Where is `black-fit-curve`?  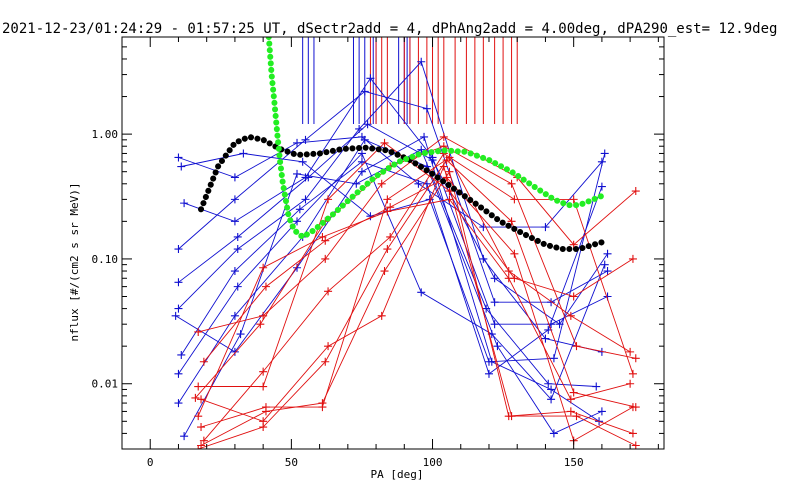 black-fit-curve is located at coordinates (404, 192).